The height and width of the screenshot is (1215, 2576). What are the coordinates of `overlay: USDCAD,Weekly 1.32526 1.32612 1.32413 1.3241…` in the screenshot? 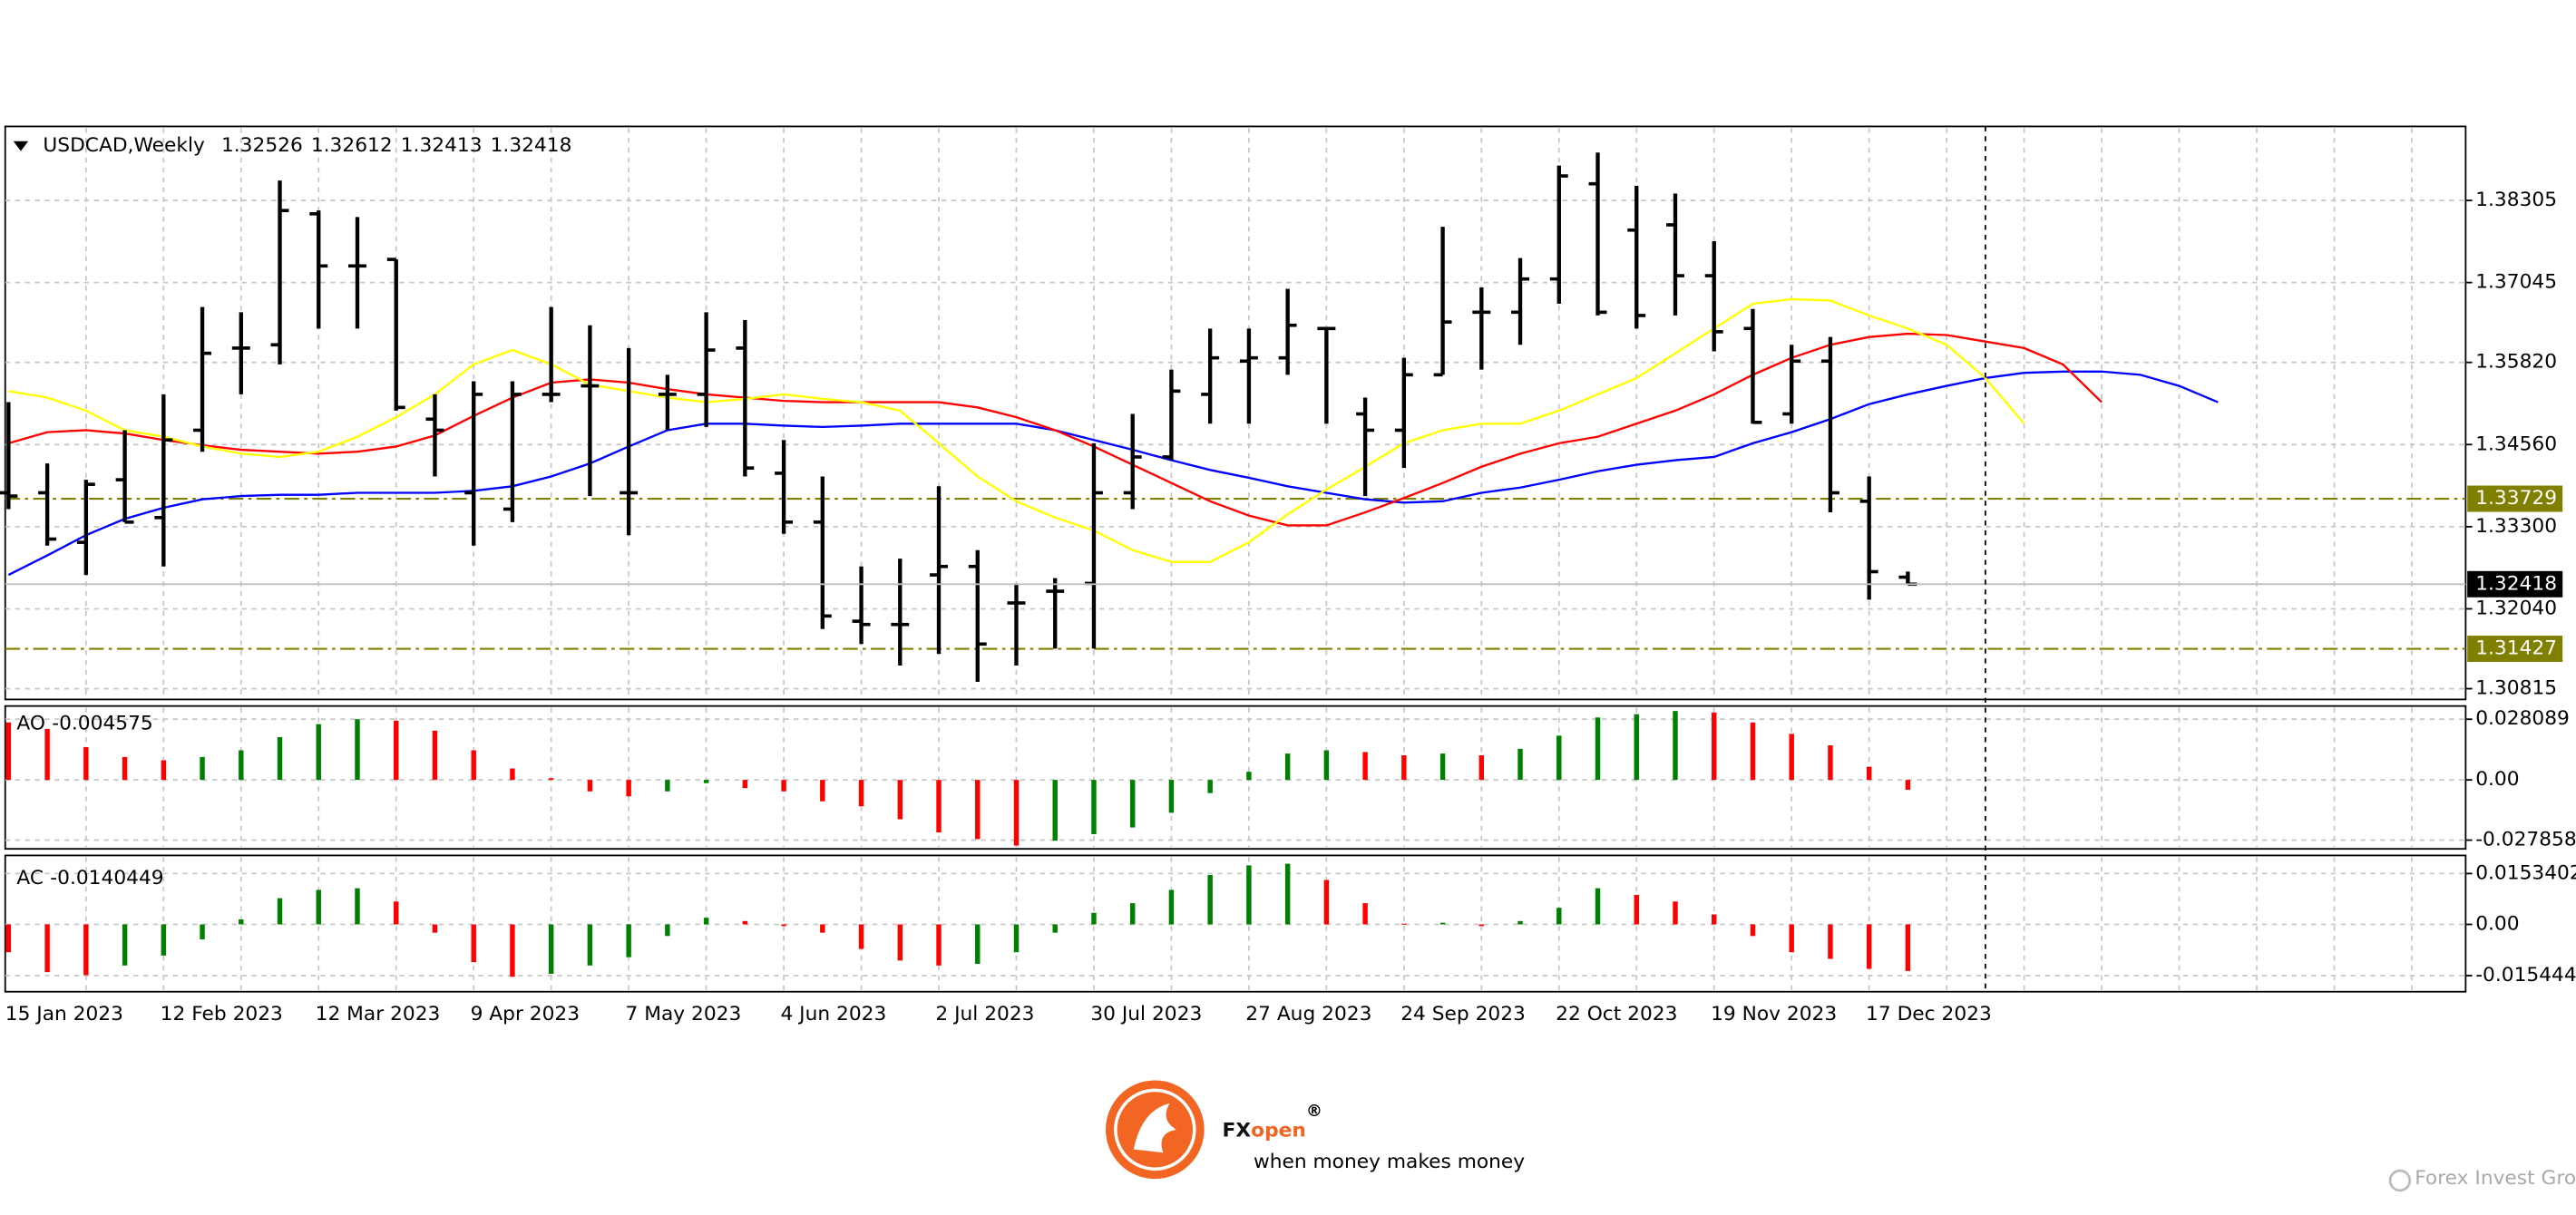 It's located at (292, 512).